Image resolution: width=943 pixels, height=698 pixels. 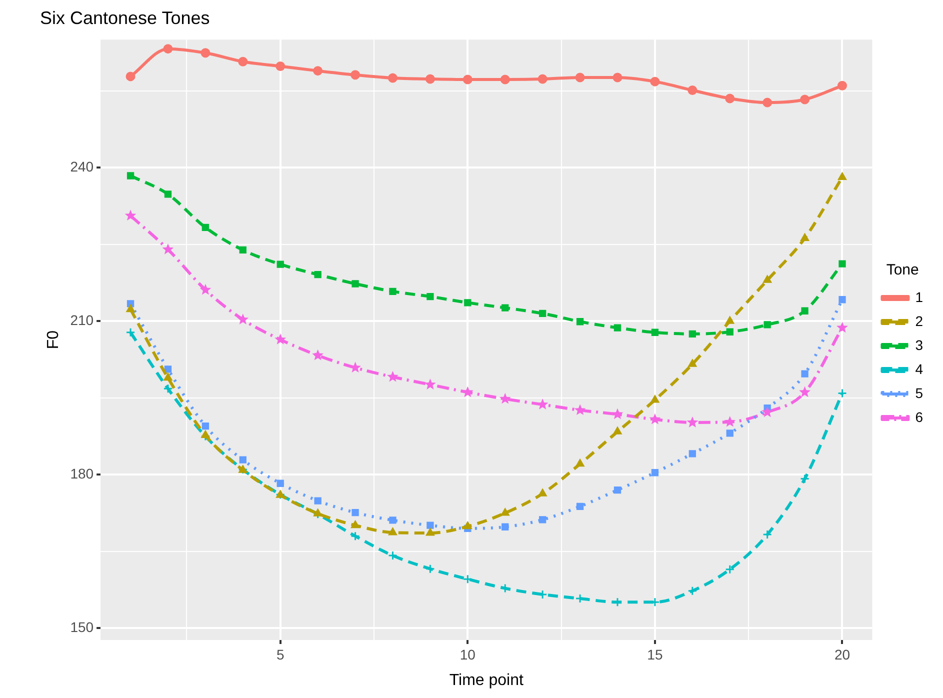 What do you see at coordinates (919, 368) in the screenshot?
I see `legend-label: 4` at bounding box center [919, 368].